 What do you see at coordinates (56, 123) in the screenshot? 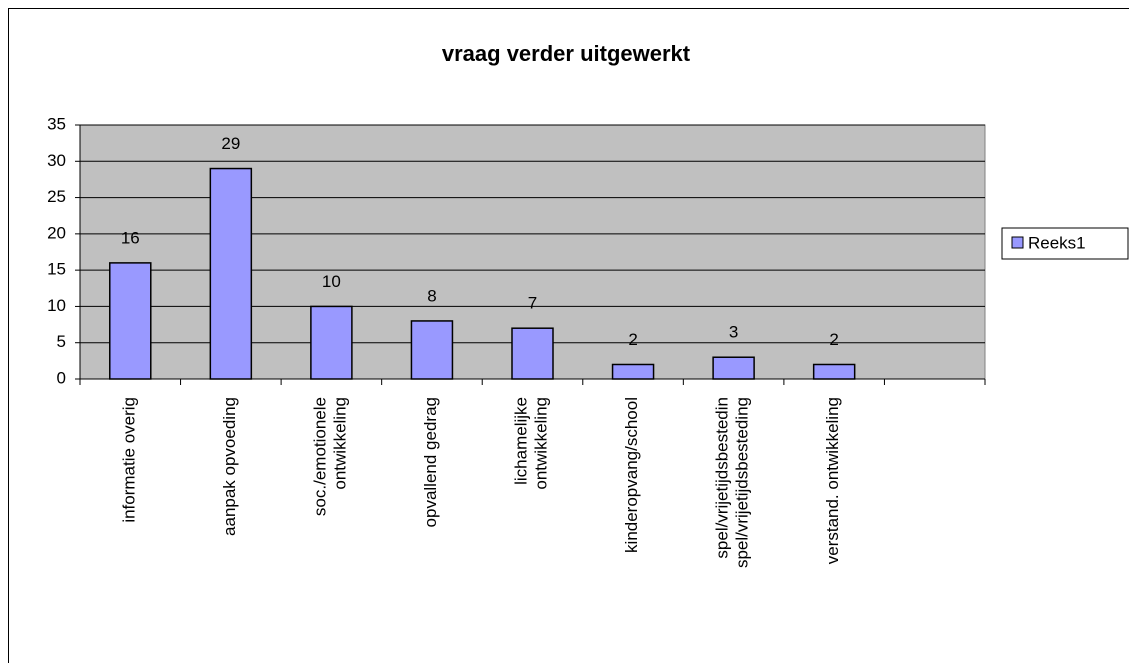
I see `y-tick-label: 35` at bounding box center [56, 123].